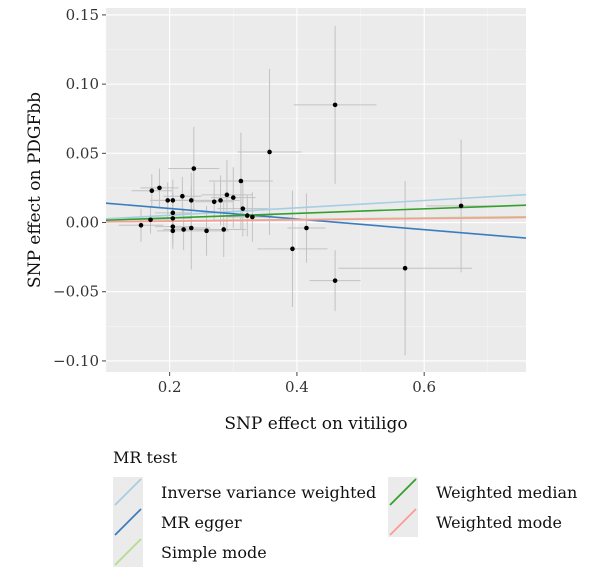 The height and width of the screenshot is (581, 600). I want to click on legend-label: Simple mode, so click(214, 552).